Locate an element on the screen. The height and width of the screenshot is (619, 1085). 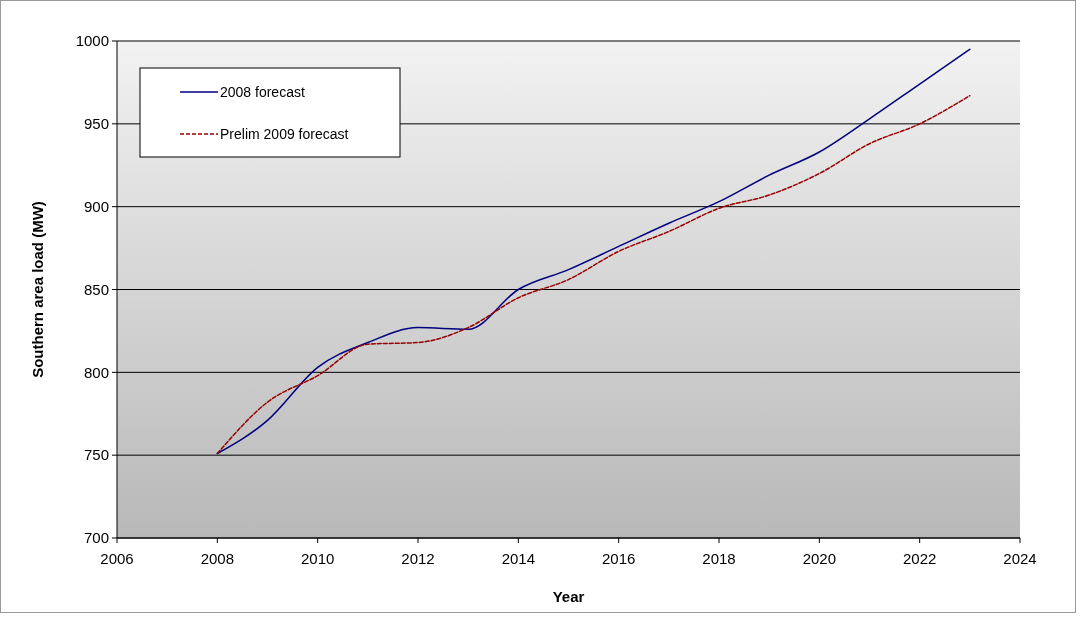
y-axis-title: Southern area load (MW) is located at coordinates (37, 289).